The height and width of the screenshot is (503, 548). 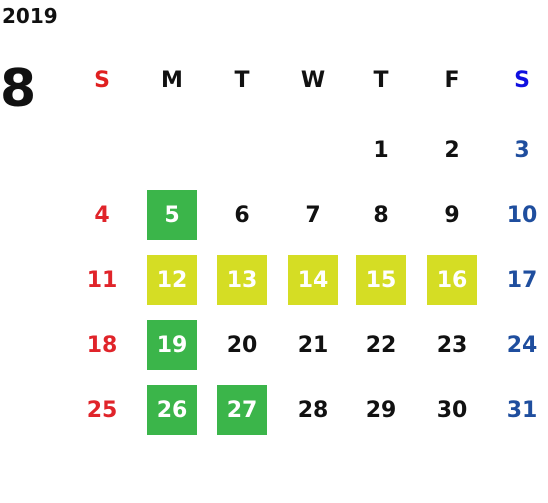 I want to click on weekday-header: W, so click(x=313, y=80).